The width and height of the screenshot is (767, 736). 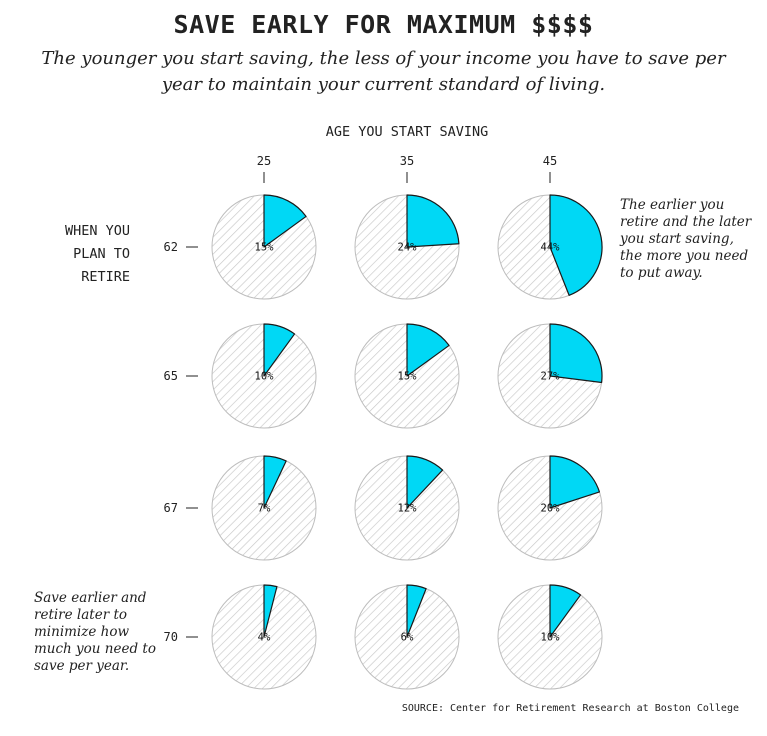 I want to click on x-tick-label-35: 35, so click(x=407, y=161).